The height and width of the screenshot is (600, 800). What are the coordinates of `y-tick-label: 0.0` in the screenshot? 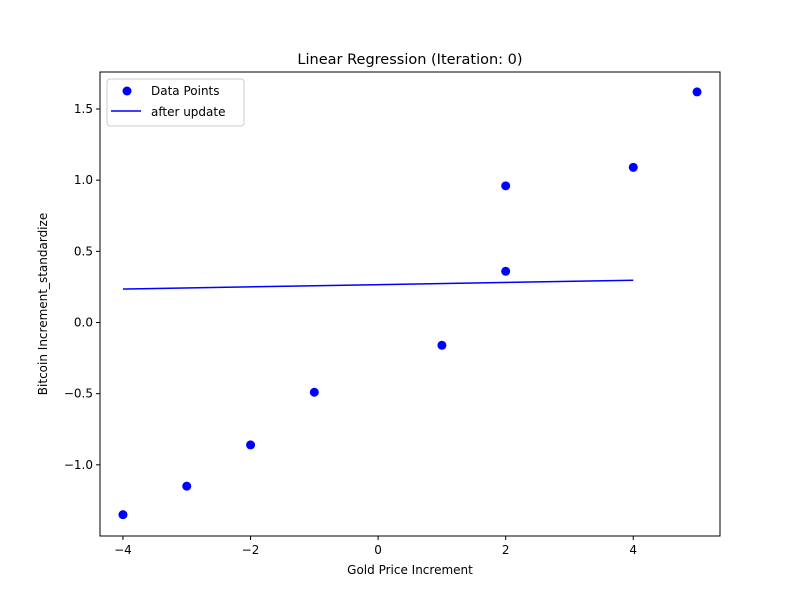 It's located at (83, 323).